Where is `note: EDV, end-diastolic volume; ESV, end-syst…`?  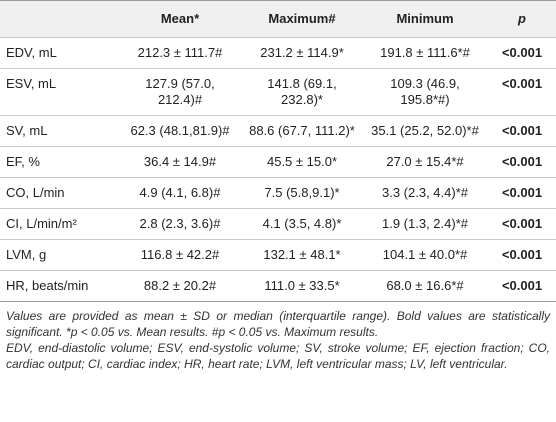 note: EDV, end-diastolic volume; ESV, end-syst… is located at coordinates (278, 356).